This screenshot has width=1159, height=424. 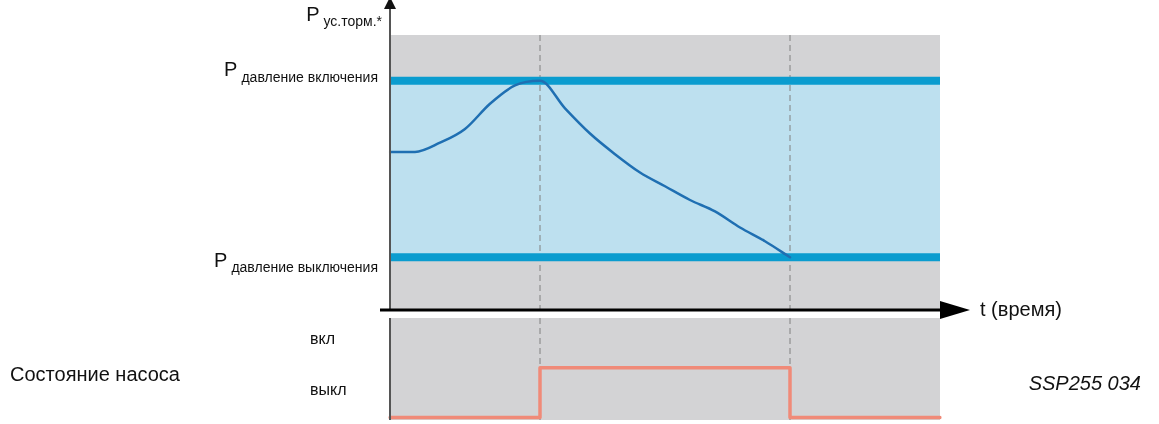 What do you see at coordinates (95, 373) in the screenshot?
I see `y-axis-title: Состояние насоса` at bounding box center [95, 373].